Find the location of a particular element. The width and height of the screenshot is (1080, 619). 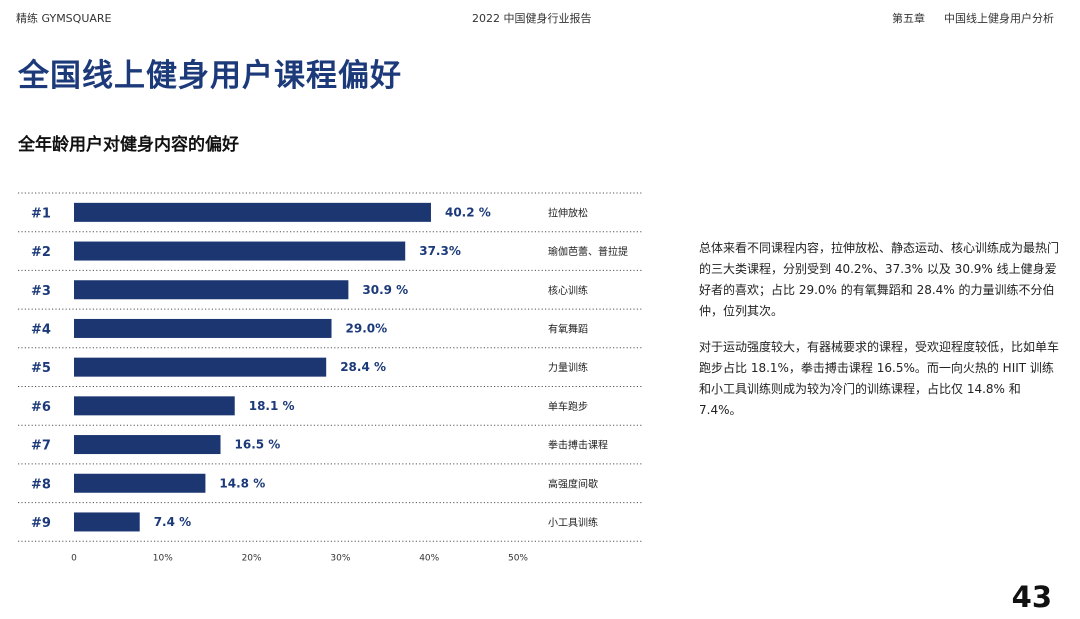

rank-label: #6 is located at coordinates (41, 407).